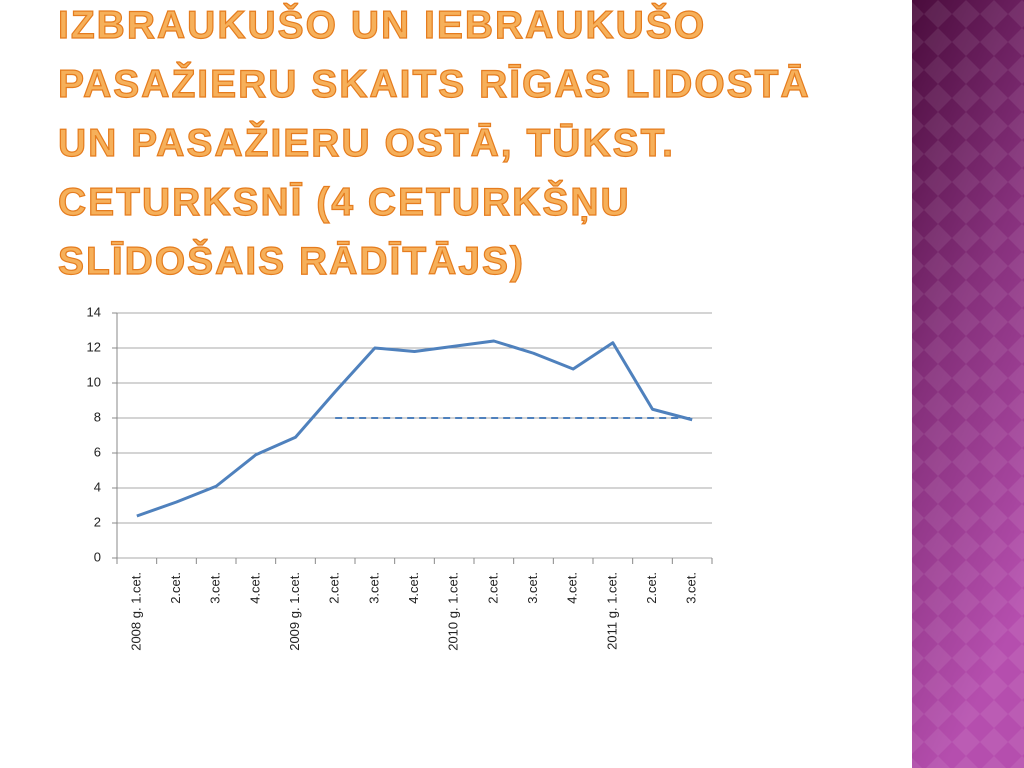 This screenshot has height=768, width=1024. What do you see at coordinates (453, 611) in the screenshot?
I see `x-tick-label: 2010 g. 1.cet.` at bounding box center [453, 611].